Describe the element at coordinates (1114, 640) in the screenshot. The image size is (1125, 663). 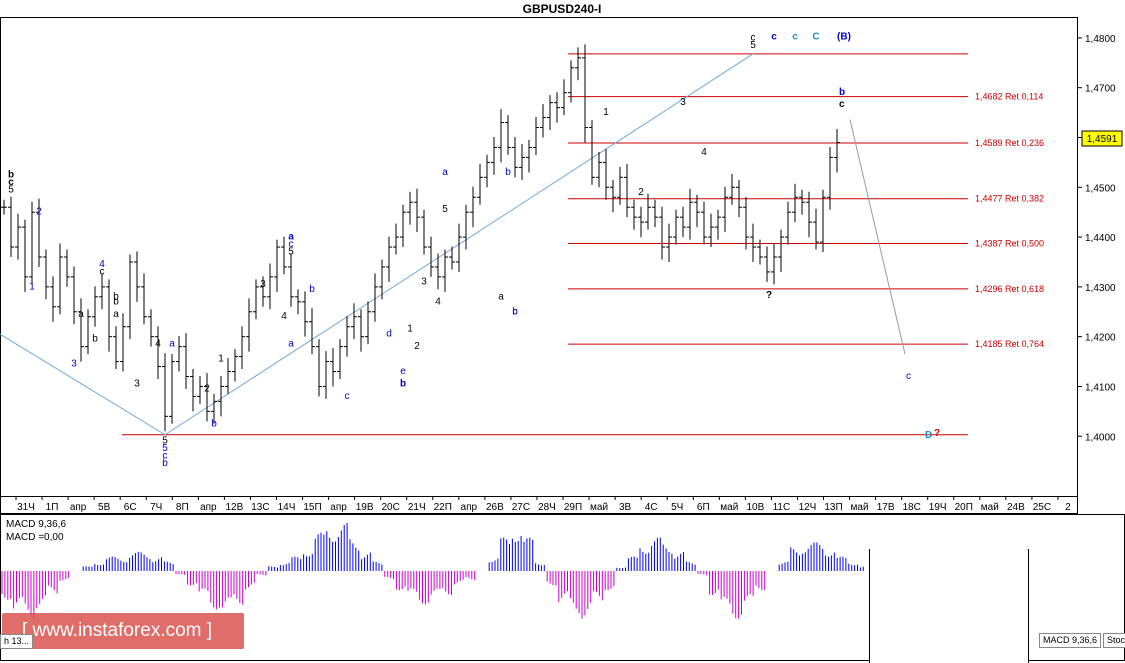
I see `stoch-tab: Stoc` at that location.